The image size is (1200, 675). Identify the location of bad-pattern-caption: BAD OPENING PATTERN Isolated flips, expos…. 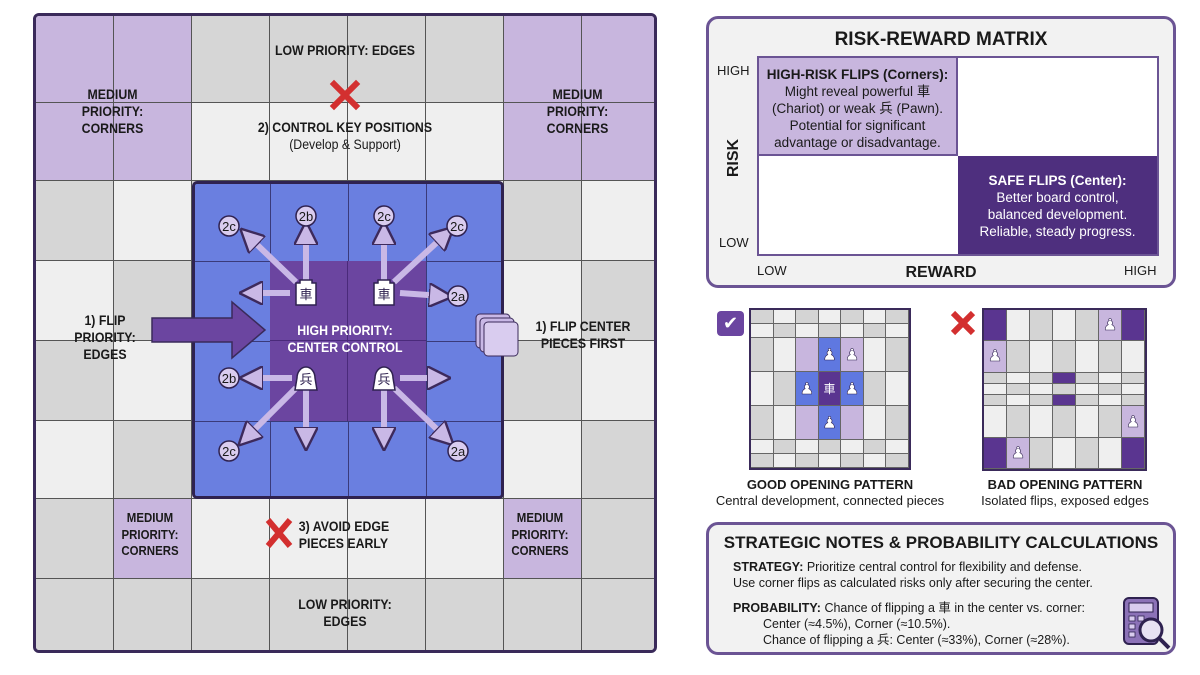
(1065, 492).